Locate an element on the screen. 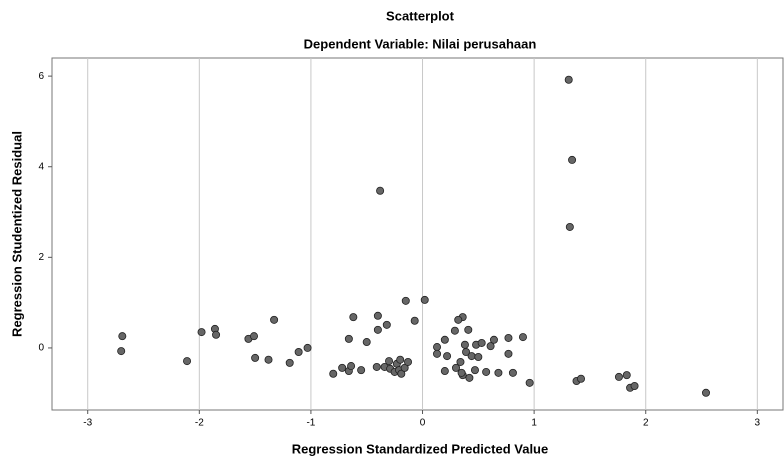 This screenshot has height=460, width=784. x-tick-label: 3 is located at coordinates (758, 423).